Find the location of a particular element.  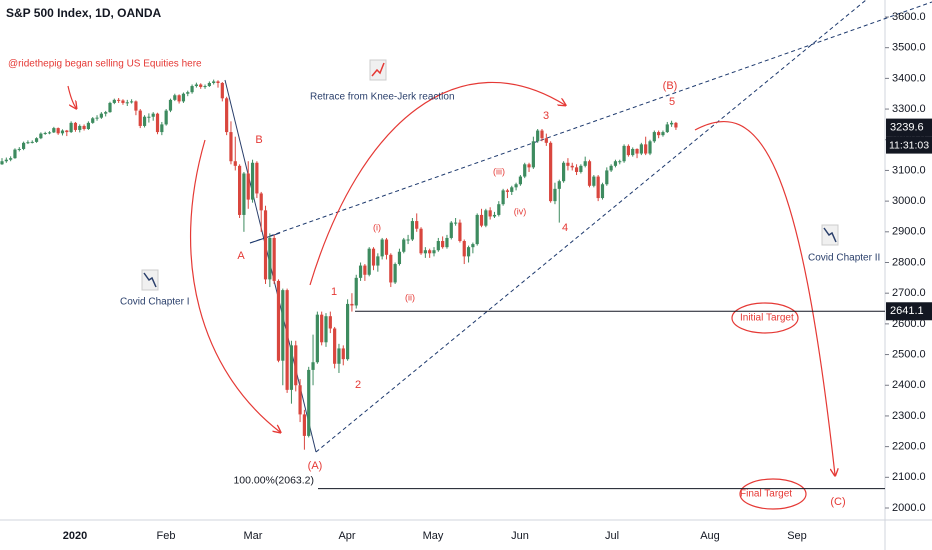

x-tick-label: Sep is located at coordinates (797, 536).